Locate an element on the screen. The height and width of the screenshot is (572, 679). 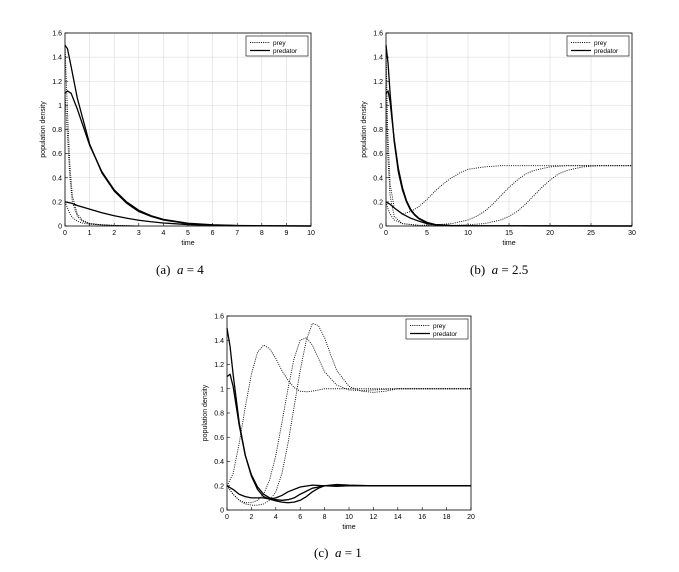
x-tick-label: 12 is located at coordinates (374, 517).